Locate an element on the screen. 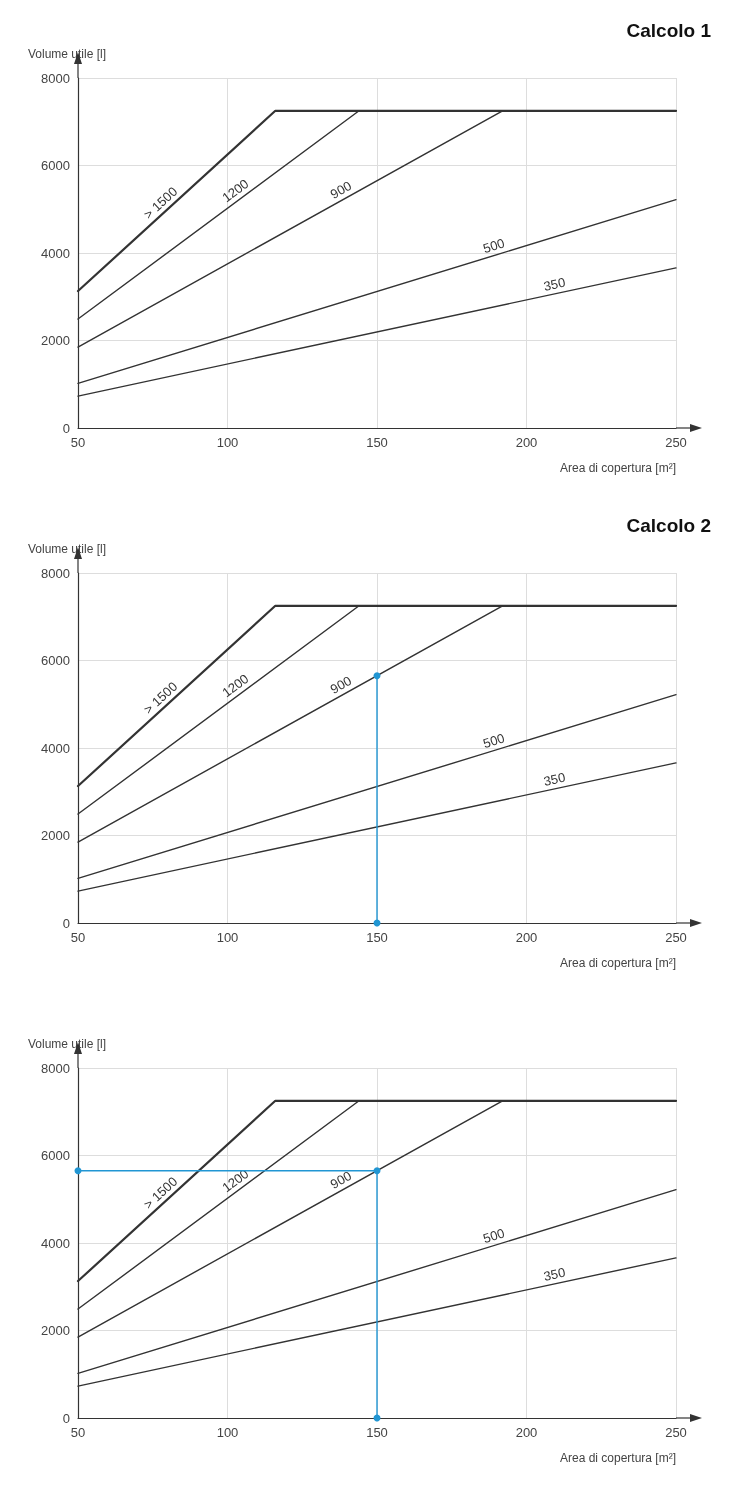 The height and width of the screenshot is (1507, 734). chart-title: Calcolo 2 is located at coordinates (669, 525).